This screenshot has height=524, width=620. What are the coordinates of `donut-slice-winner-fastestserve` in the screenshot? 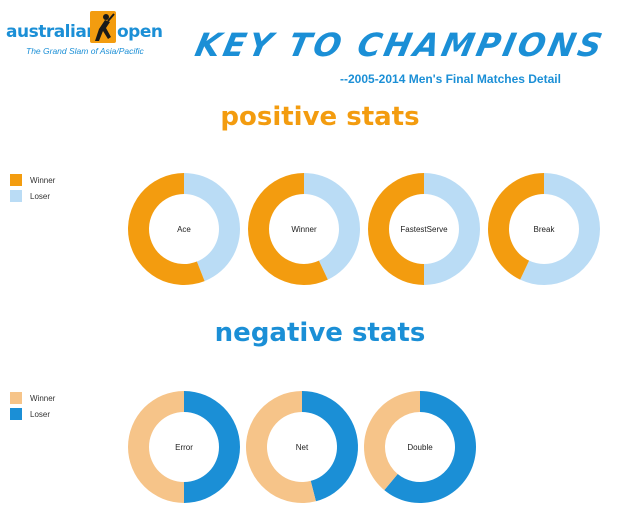 It's located at (396, 229).